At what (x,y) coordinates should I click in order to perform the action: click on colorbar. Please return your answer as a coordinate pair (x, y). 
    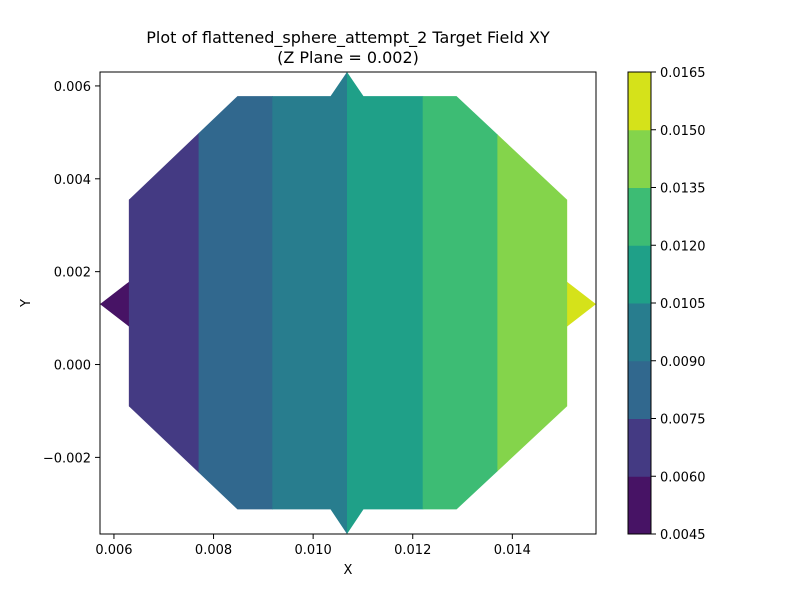
    Looking at the image, I should click on (639, 303).